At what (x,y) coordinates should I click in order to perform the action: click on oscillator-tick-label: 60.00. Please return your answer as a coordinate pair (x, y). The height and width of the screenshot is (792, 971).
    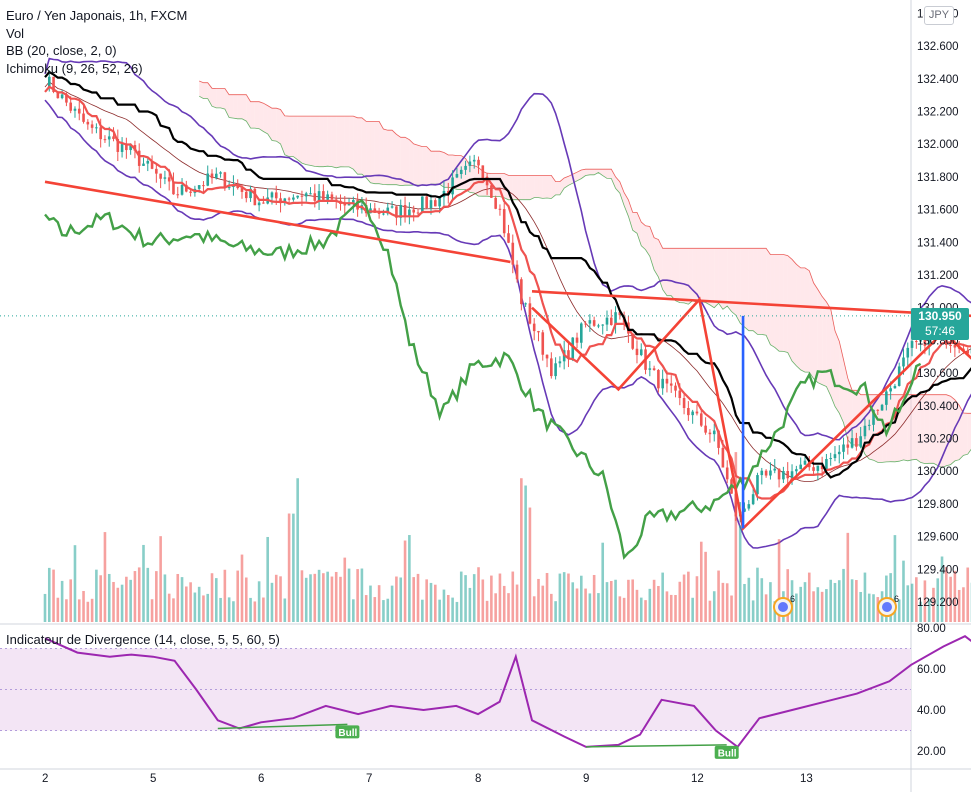
    Looking at the image, I should click on (931, 670).